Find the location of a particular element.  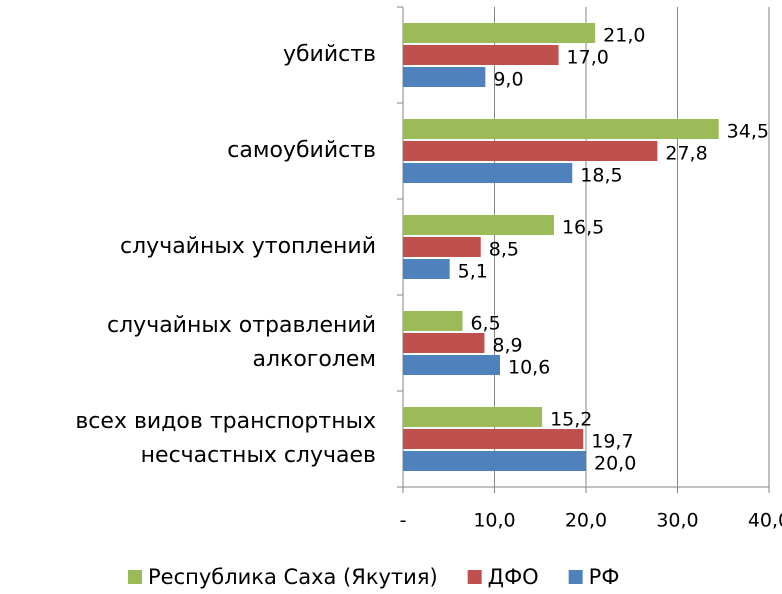

value-label: 34,5 is located at coordinates (748, 132).